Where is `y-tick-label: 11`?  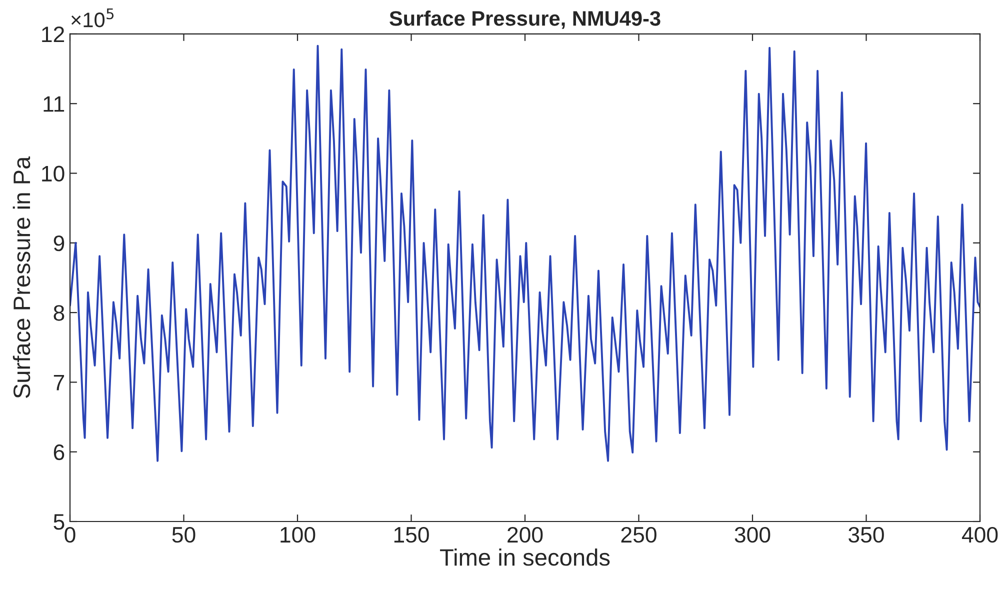 y-tick-label: 11 is located at coordinates (54, 104).